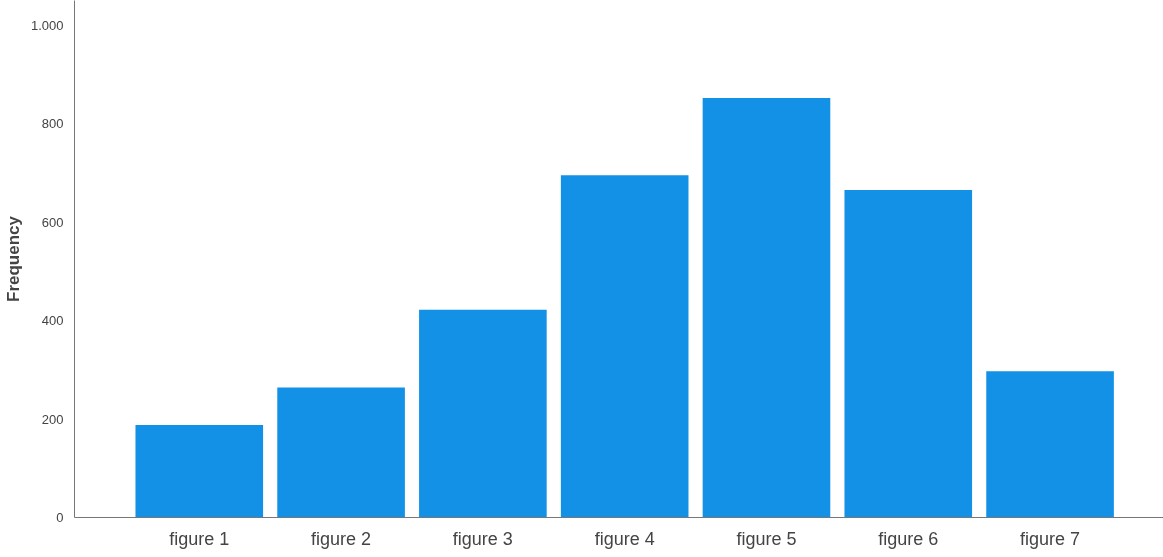 Image resolution: width=1163 pixels, height=557 pixels. I want to click on x-tick-label: figure 7, so click(1050, 538).